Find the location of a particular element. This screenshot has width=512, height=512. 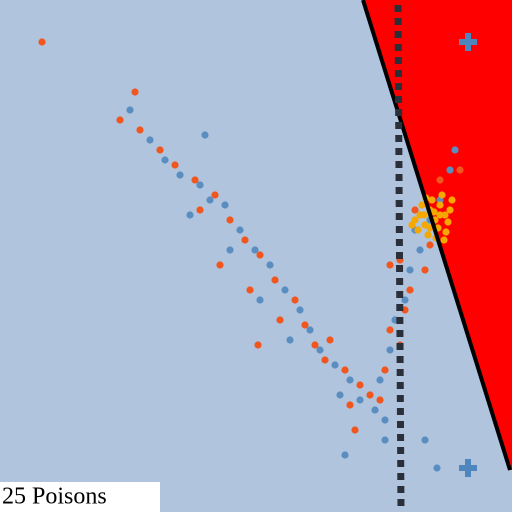

annotation: 25 Poisons is located at coordinates (54, 497).